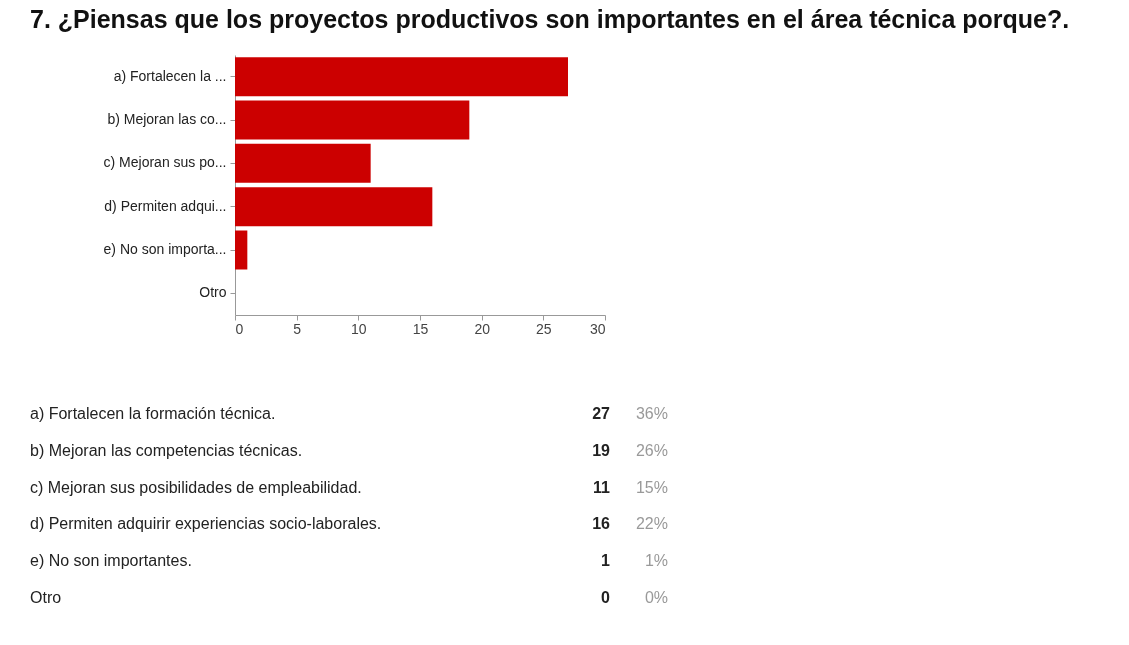  What do you see at coordinates (420, 328) in the screenshot?
I see `x-tick-label: 15` at bounding box center [420, 328].